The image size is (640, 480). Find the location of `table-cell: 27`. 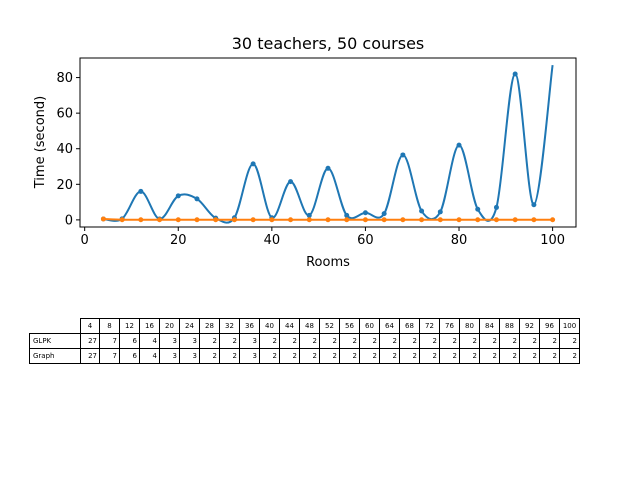

table-cell: 27 is located at coordinates (90, 356).